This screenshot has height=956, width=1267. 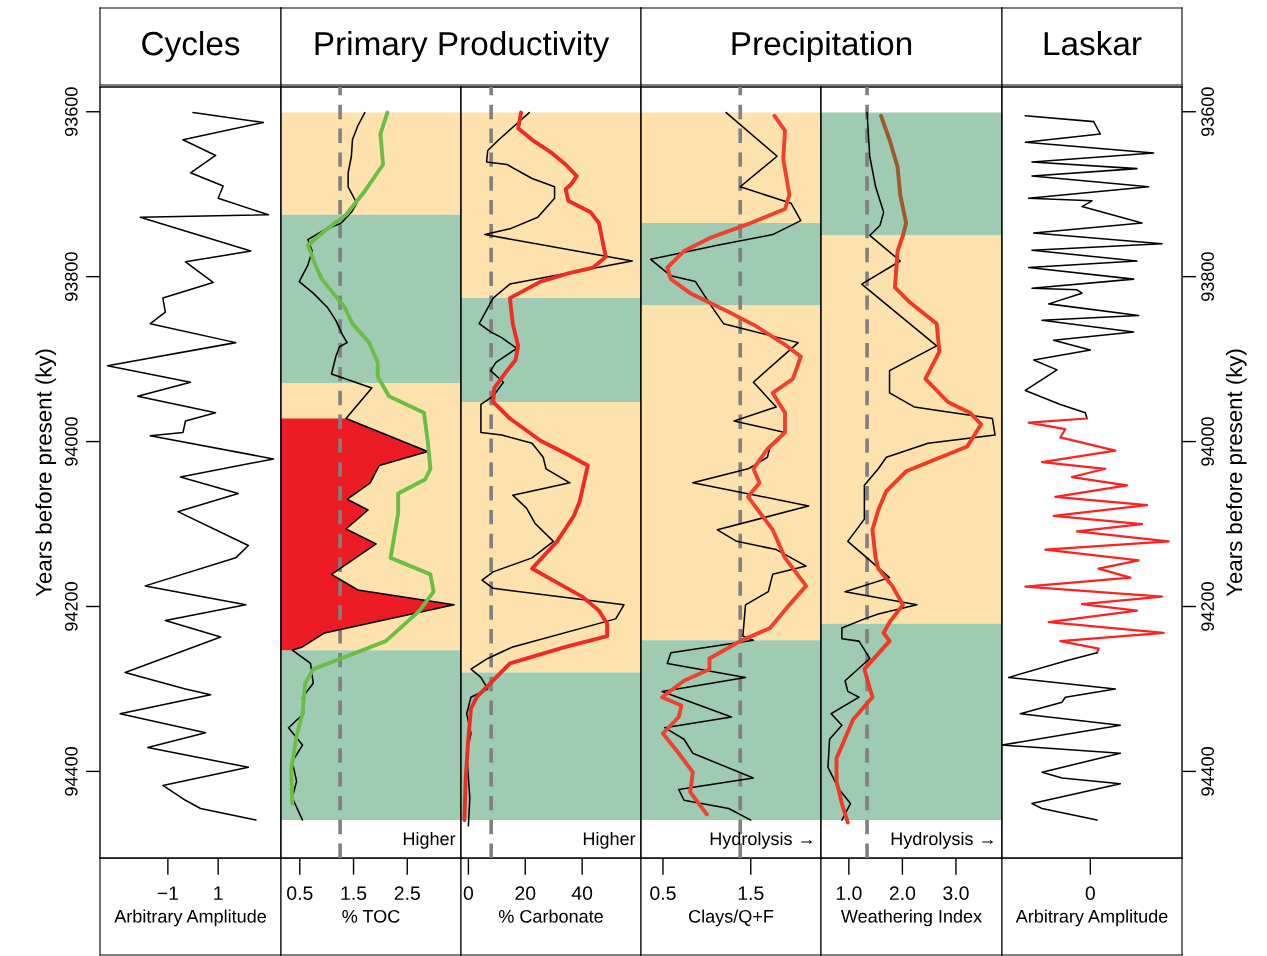 What do you see at coordinates (911, 918) in the screenshot?
I see `x-axis-title: Weathering Index` at bounding box center [911, 918].